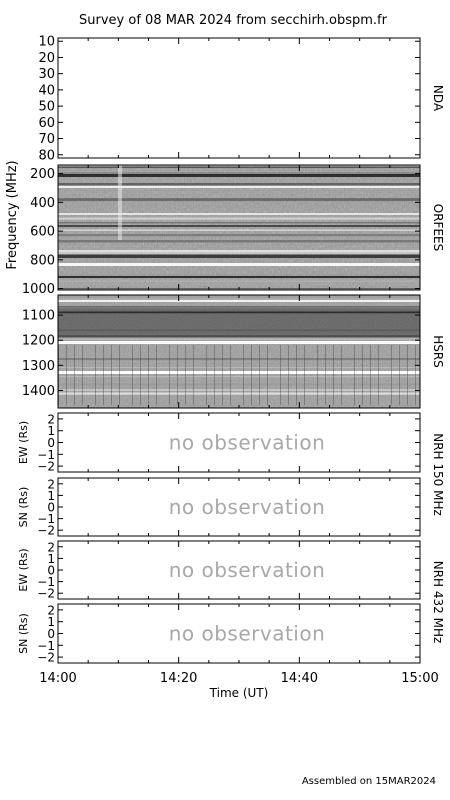 This screenshot has height=800, width=450. Describe the element at coordinates (46, 582) in the screenshot. I see `nrh432ew-ytick-label: −1` at that location.